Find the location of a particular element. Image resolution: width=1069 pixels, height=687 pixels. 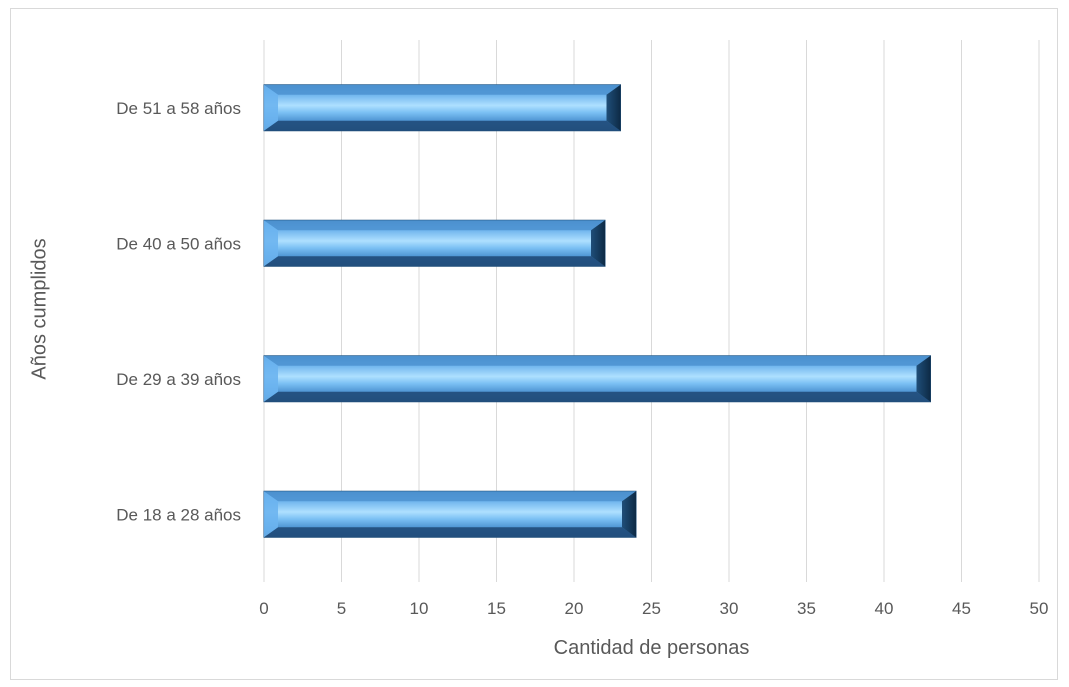

x-tick-label: 40 is located at coordinates (884, 608).